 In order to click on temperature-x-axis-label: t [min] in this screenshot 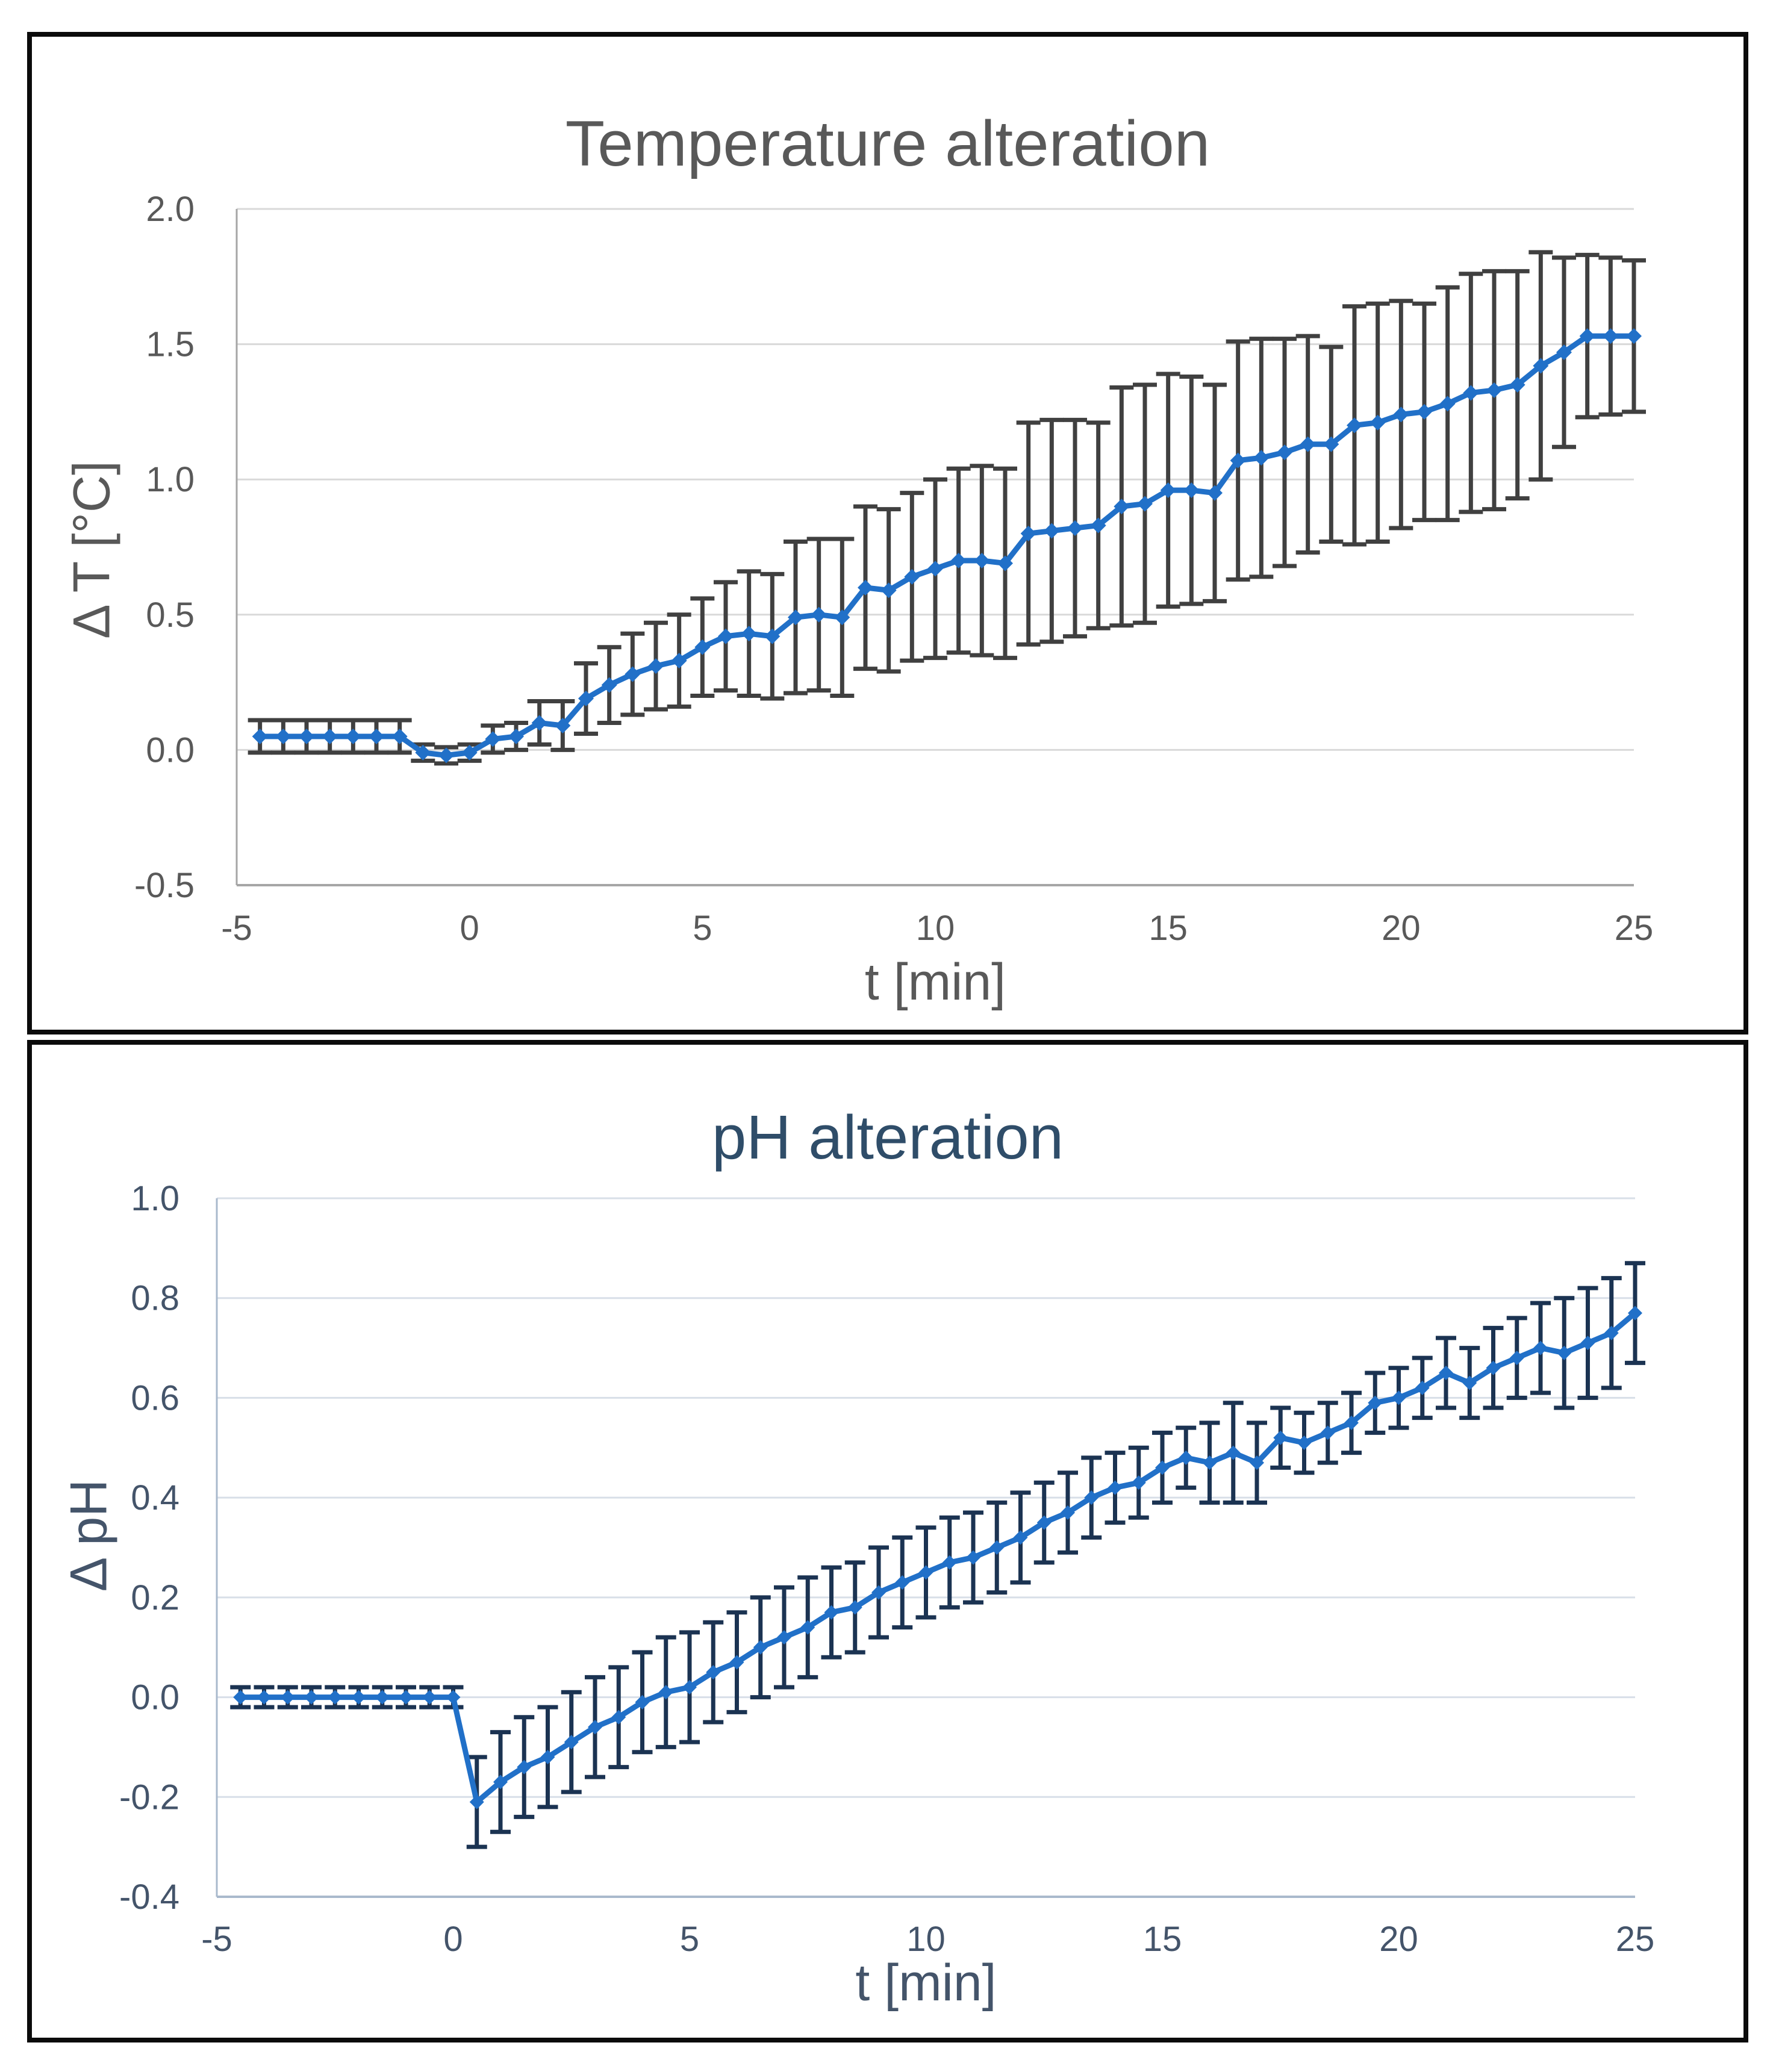, I will do `click(935, 982)`.